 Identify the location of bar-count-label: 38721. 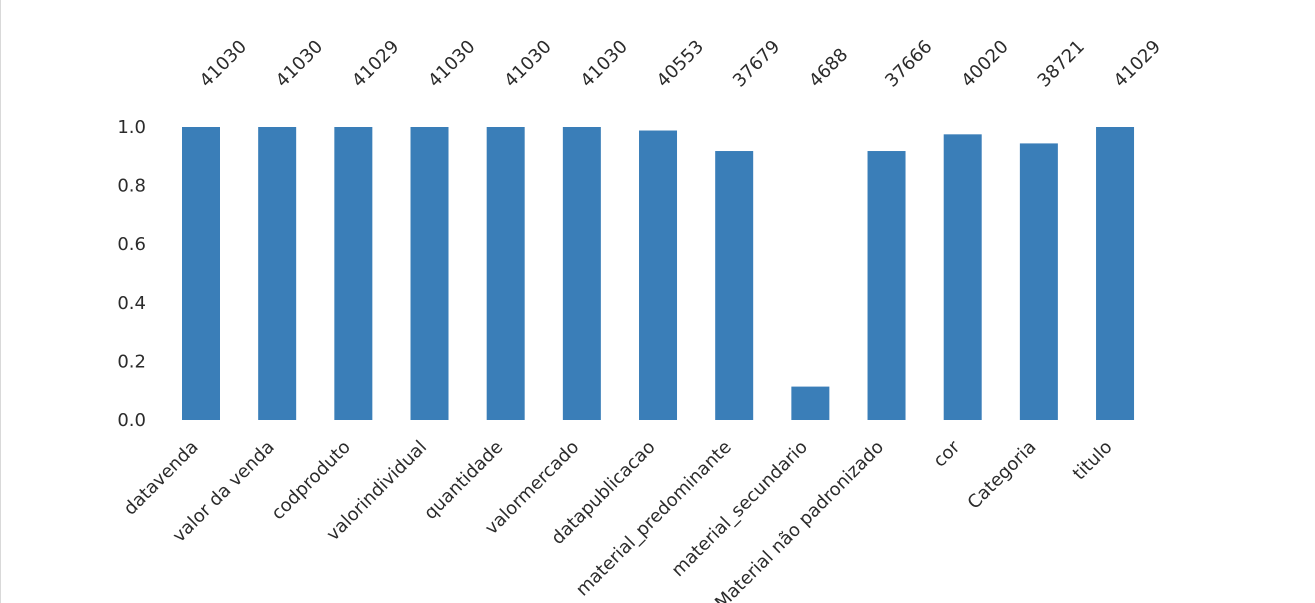
(1061, 63).